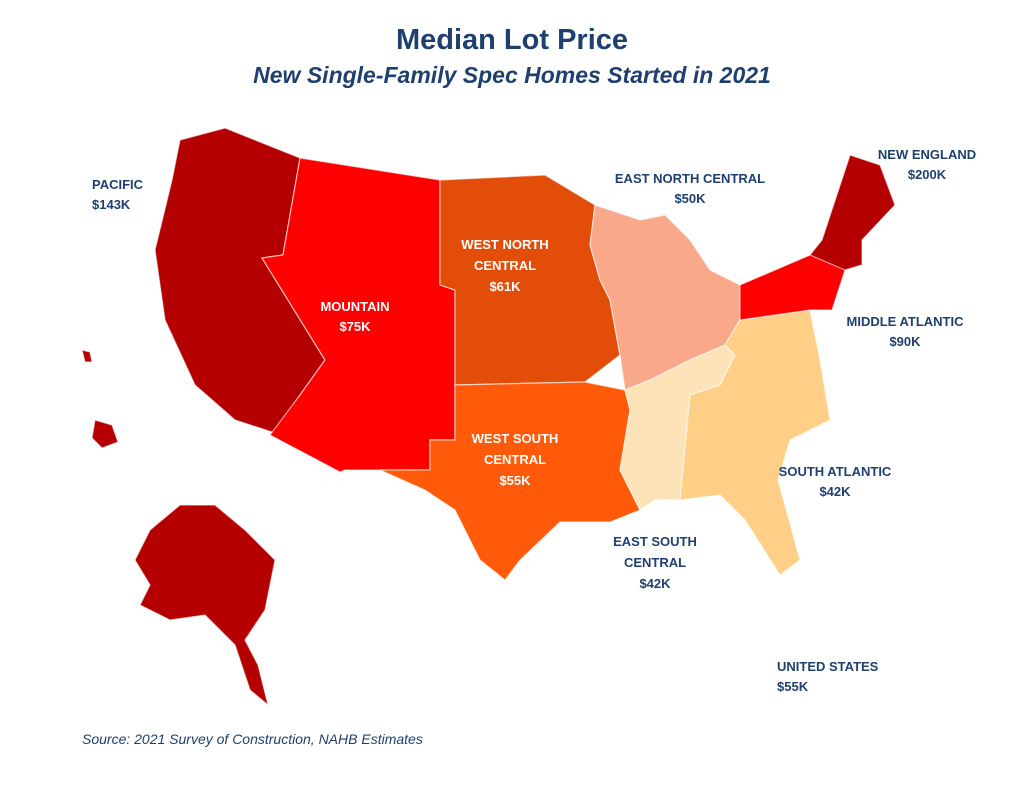  What do you see at coordinates (205, 605) in the screenshot?
I see `region-pacific-alaska` at bounding box center [205, 605].